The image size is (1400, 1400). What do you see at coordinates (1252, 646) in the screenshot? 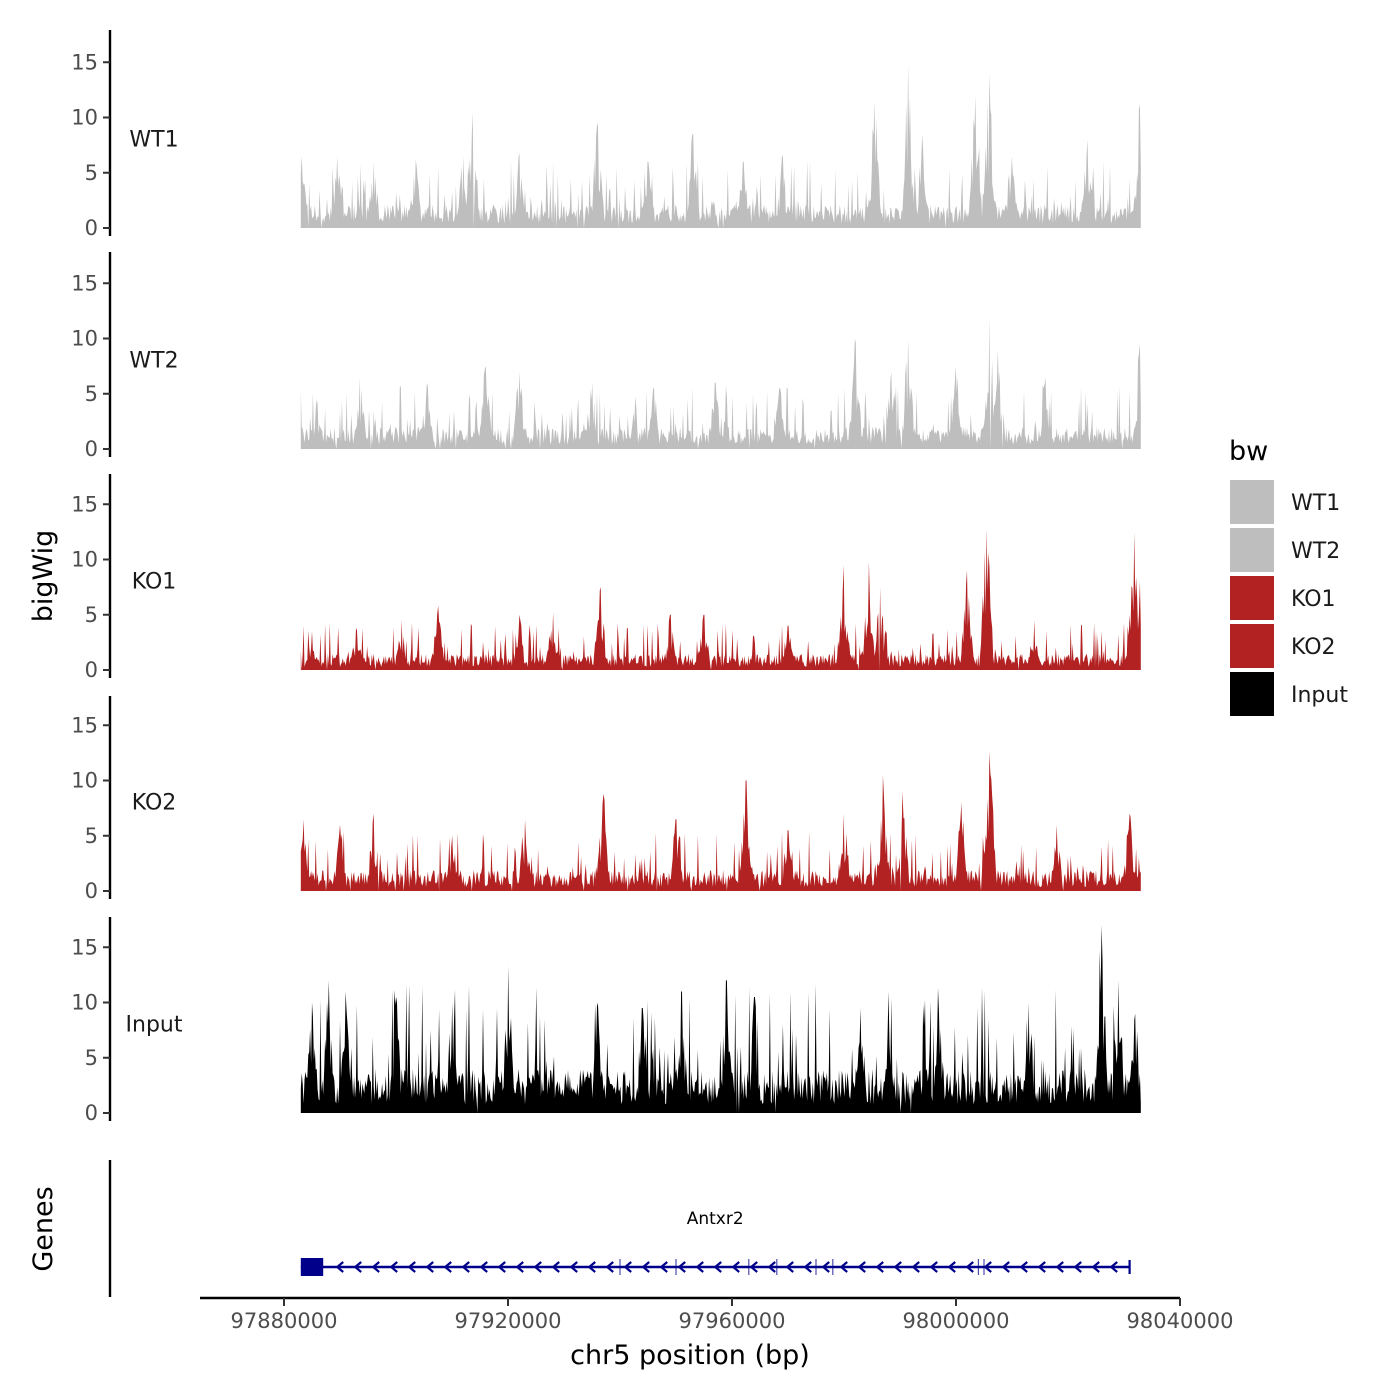
I see `legend-key-ko2` at bounding box center [1252, 646].